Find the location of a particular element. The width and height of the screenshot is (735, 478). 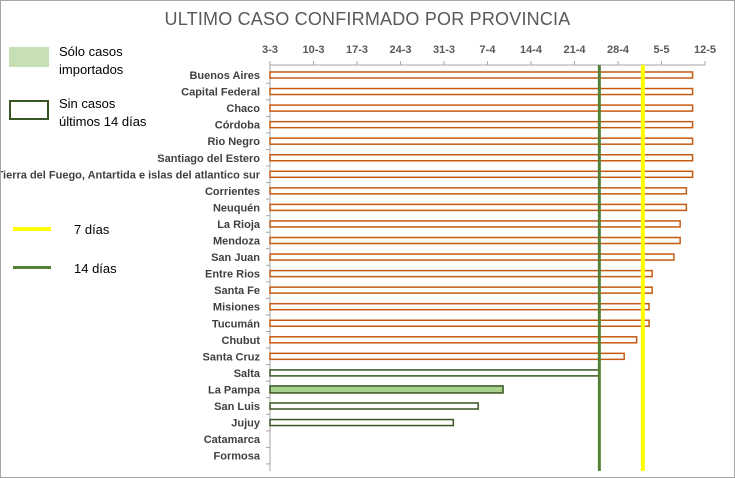

category-label: La Rioja is located at coordinates (239, 225).